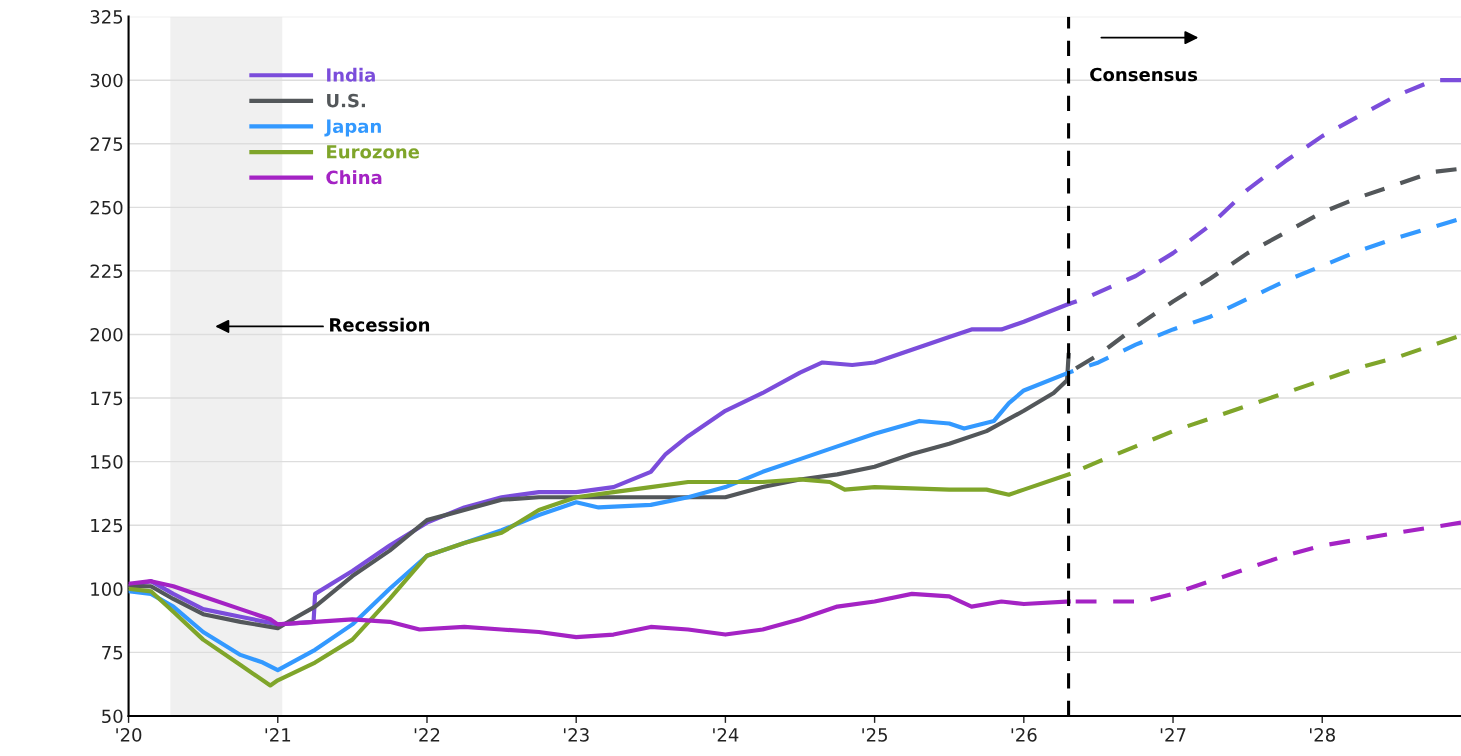 This screenshot has width=1461, height=756. Describe the element at coordinates (107, 398) in the screenshot. I see `y-tick-label: 175` at that location.